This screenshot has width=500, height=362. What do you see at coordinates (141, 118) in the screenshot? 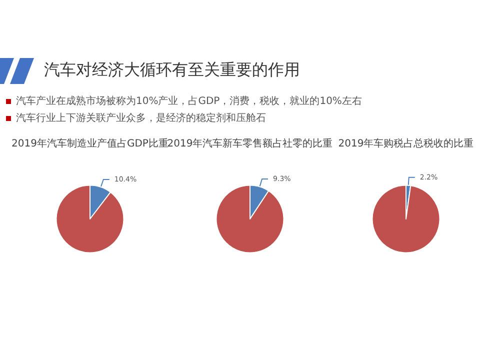
I see `text: 汽车行业上下游关联产业众多，是经济的稳定剂和压舱石` at bounding box center [141, 118].